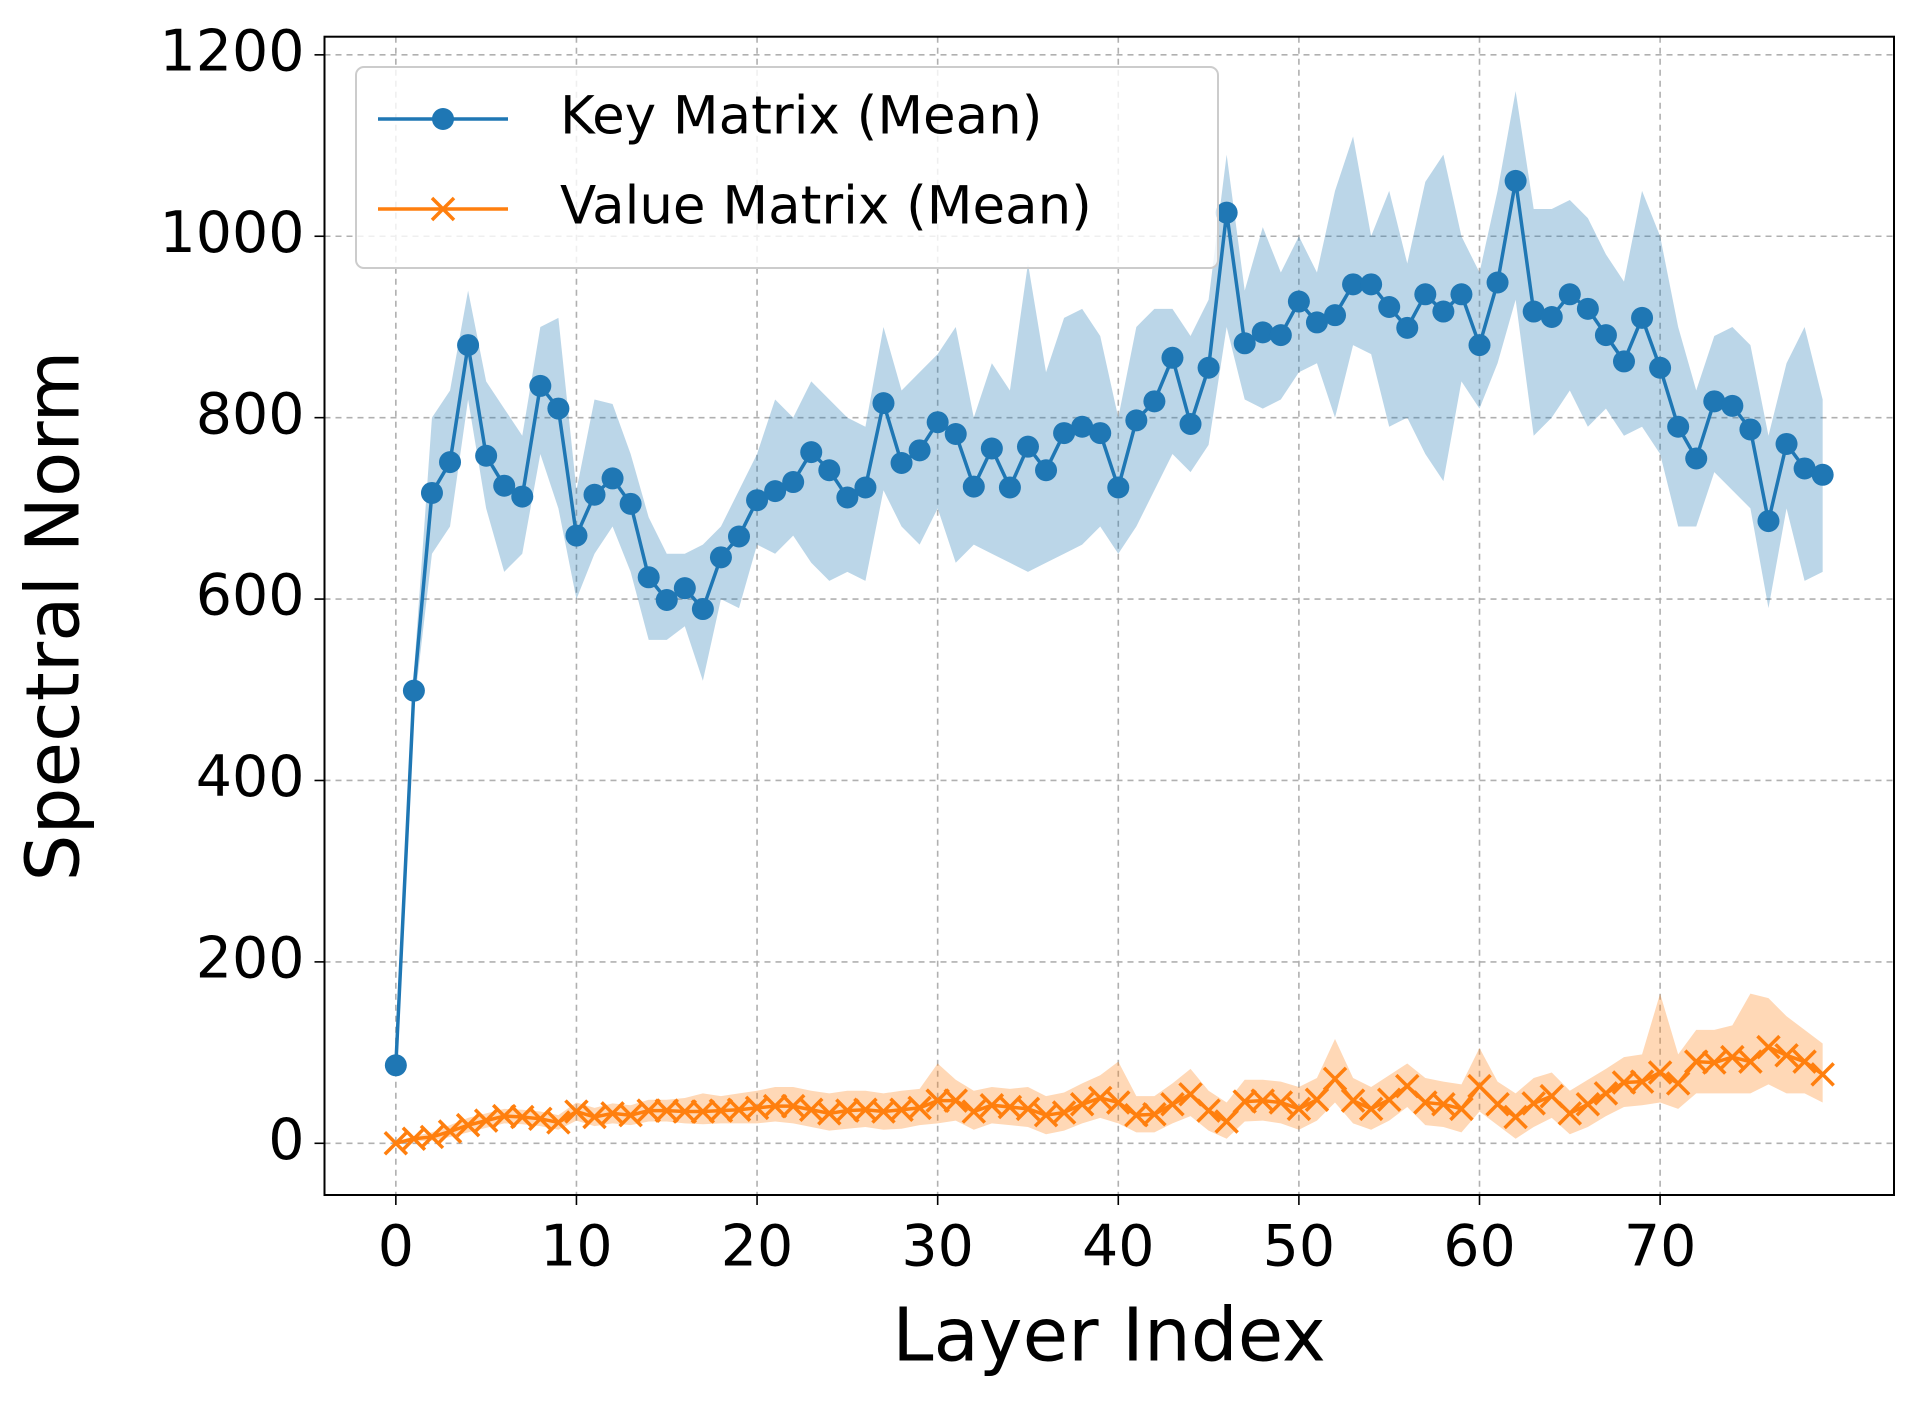  I want to click on series, so click(1109, 1074).